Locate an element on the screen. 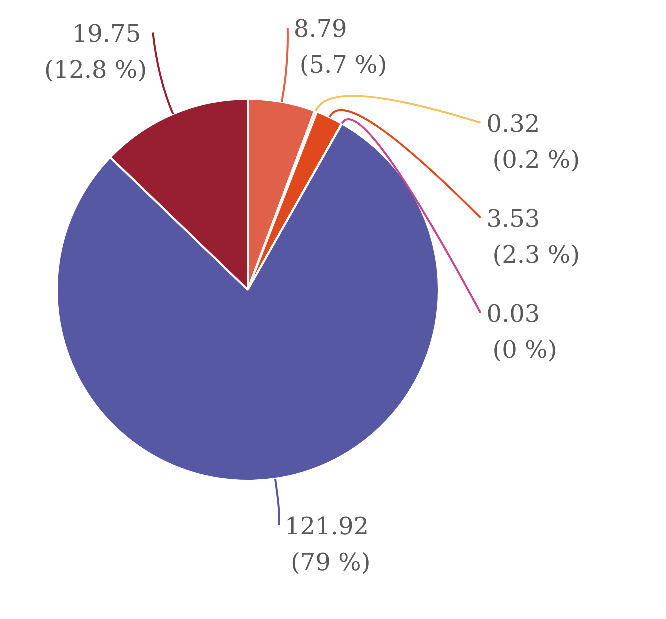 The width and height of the screenshot is (666, 619). data-label: 3.53 (2.3 %) is located at coordinates (533, 237).